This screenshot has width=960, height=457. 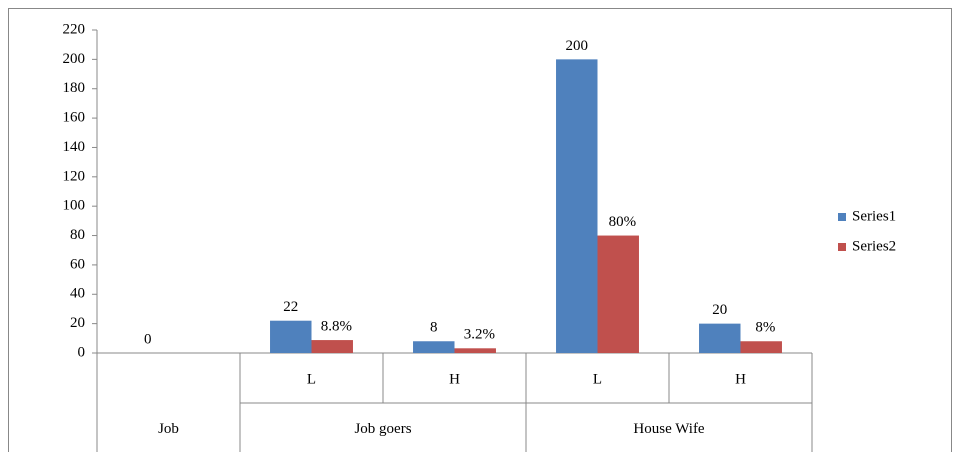 I want to click on data-label: 8, so click(x=434, y=328).